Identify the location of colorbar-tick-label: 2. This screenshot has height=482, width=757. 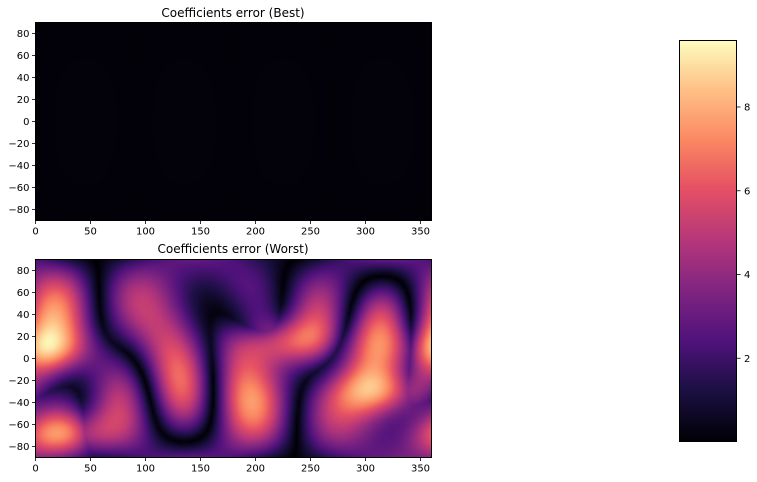
(747, 359).